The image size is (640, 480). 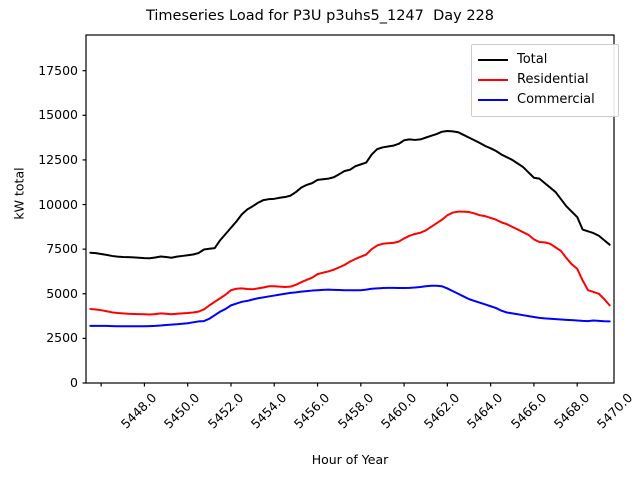 What do you see at coordinates (350, 459) in the screenshot?
I see `x-axis-label: Hour of Year` at bounding box center [350, 459].